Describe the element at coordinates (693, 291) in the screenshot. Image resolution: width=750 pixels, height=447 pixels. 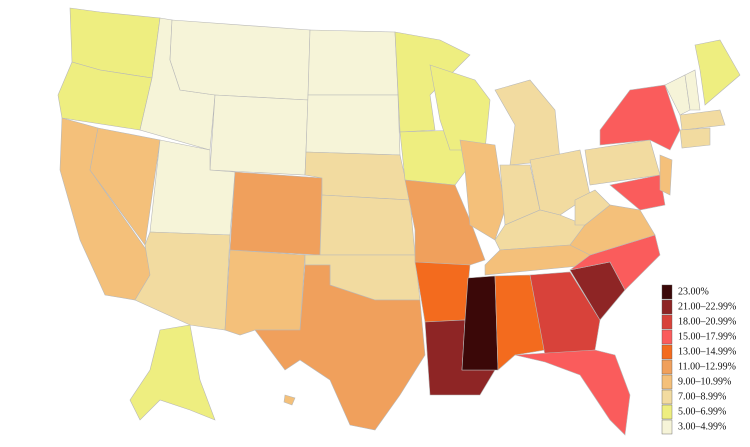
I see `legend-label: 23.00%` at that location.